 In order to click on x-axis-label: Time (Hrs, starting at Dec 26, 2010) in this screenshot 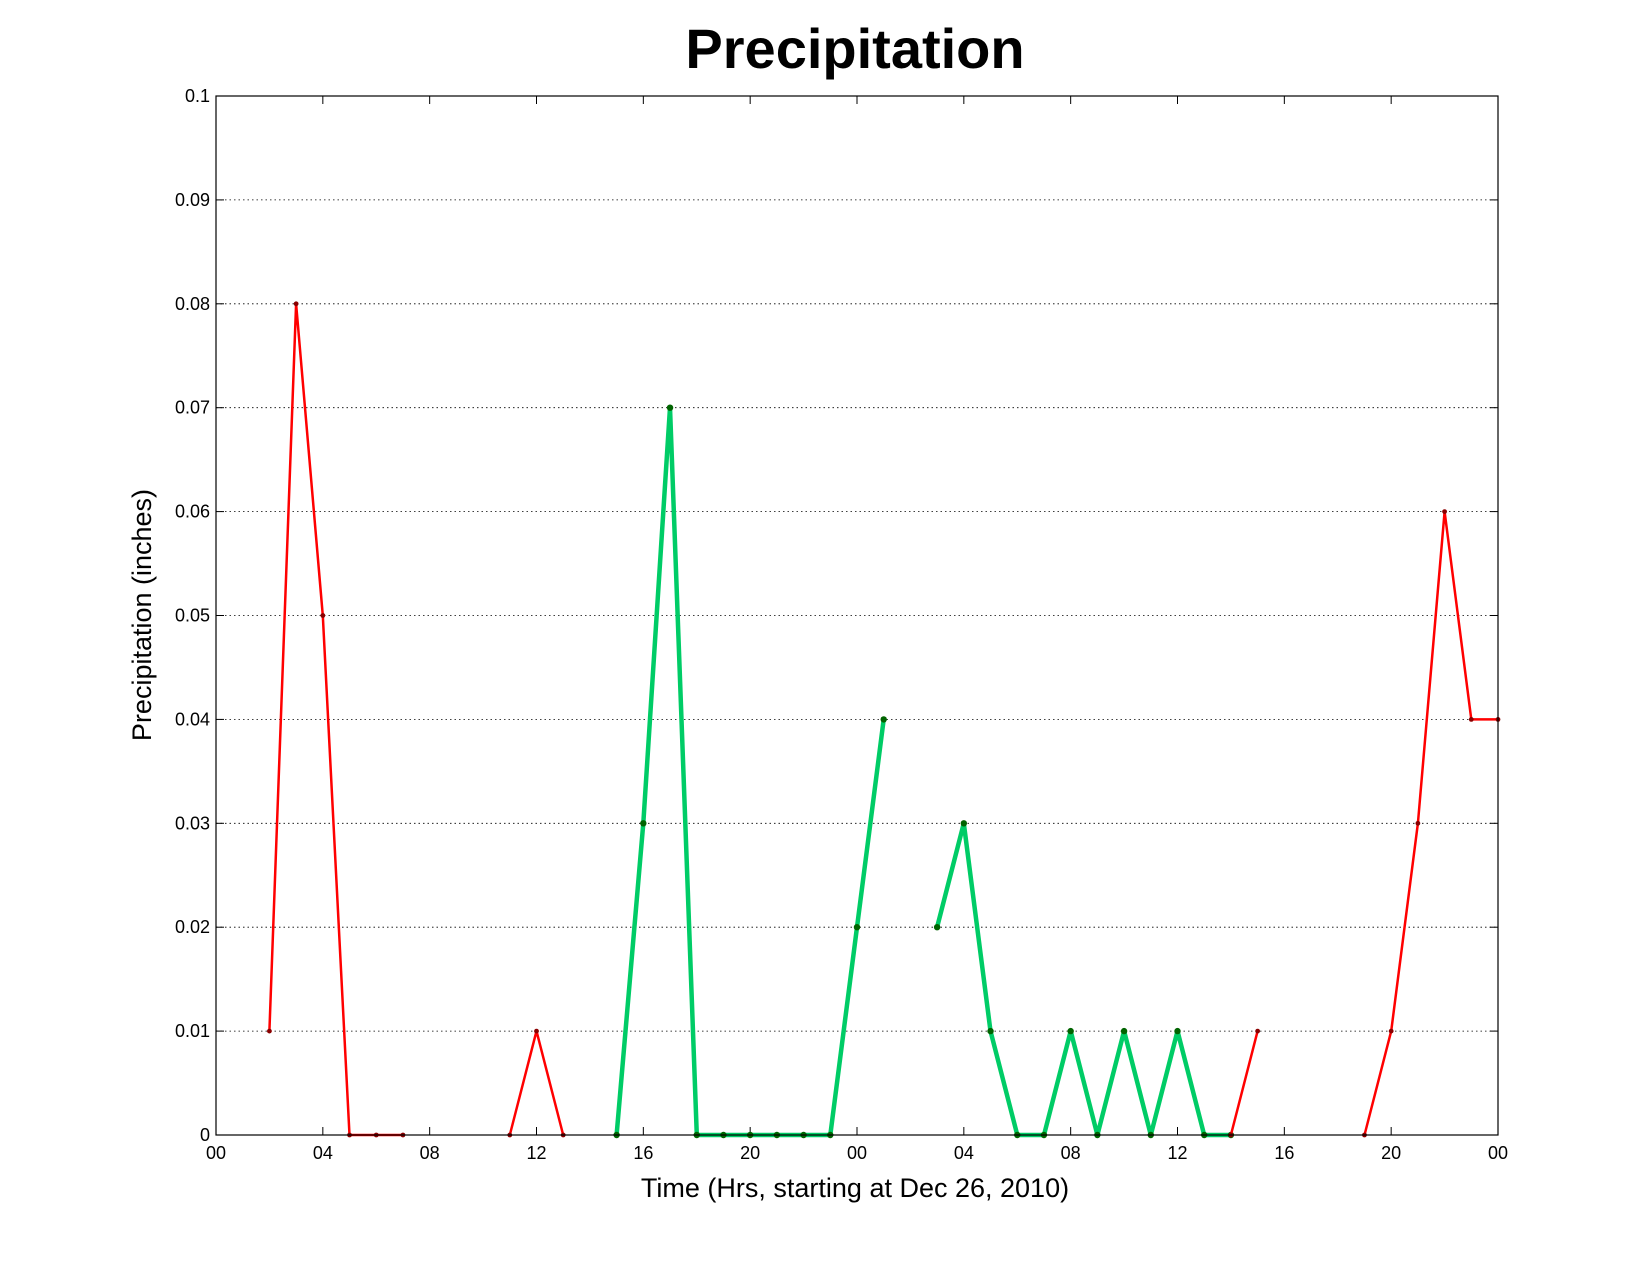, I will do `click(855, 1188)`.